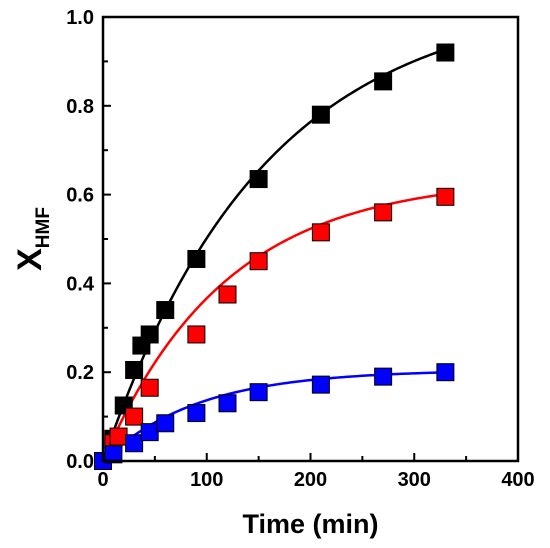  What do you see at coordinates (80, 18) in the screenshot?
I see `y-tick-label: 1.0` at bounding box center [80, 18].